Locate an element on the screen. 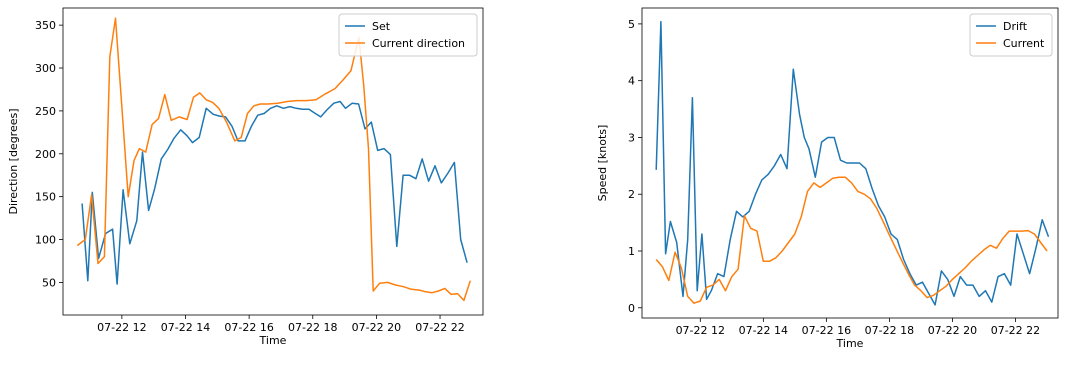 This screenshot has height=365, width=1069. legend-label: Set is located at coordinates (381, 26).